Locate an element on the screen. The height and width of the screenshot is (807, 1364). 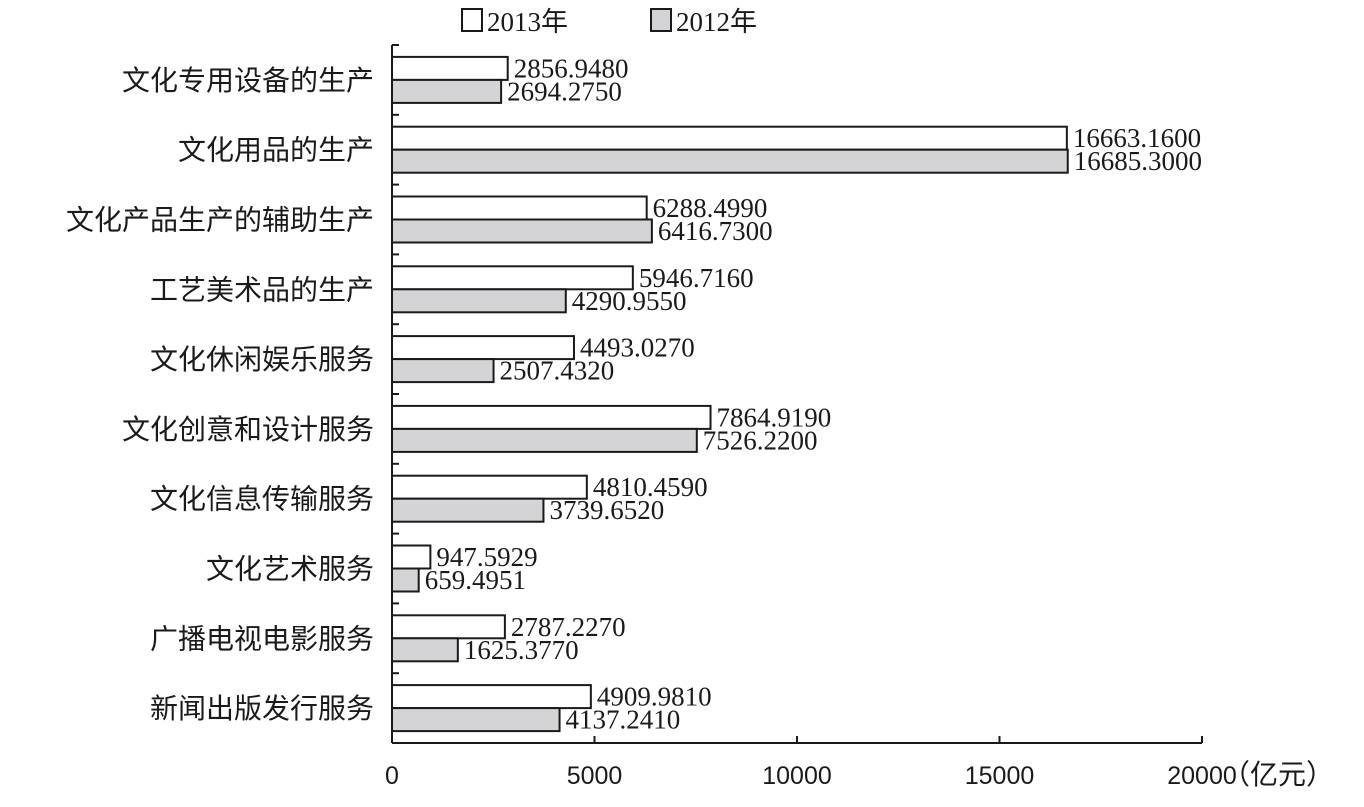
category-label-3: 工艺美术品的生产 is located at coordinates (262, 290).